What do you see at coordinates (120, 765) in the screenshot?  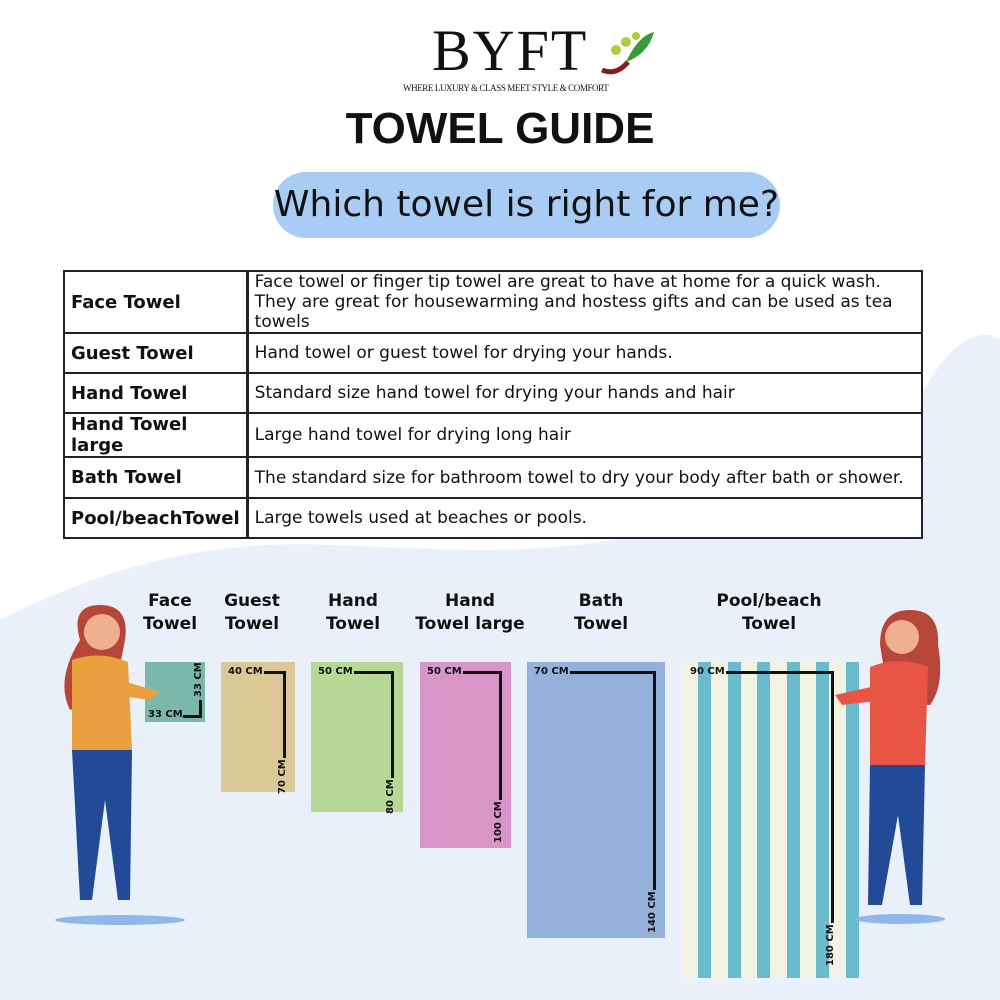 I see `woman-left-illustration` at bounding box center [120, 765].